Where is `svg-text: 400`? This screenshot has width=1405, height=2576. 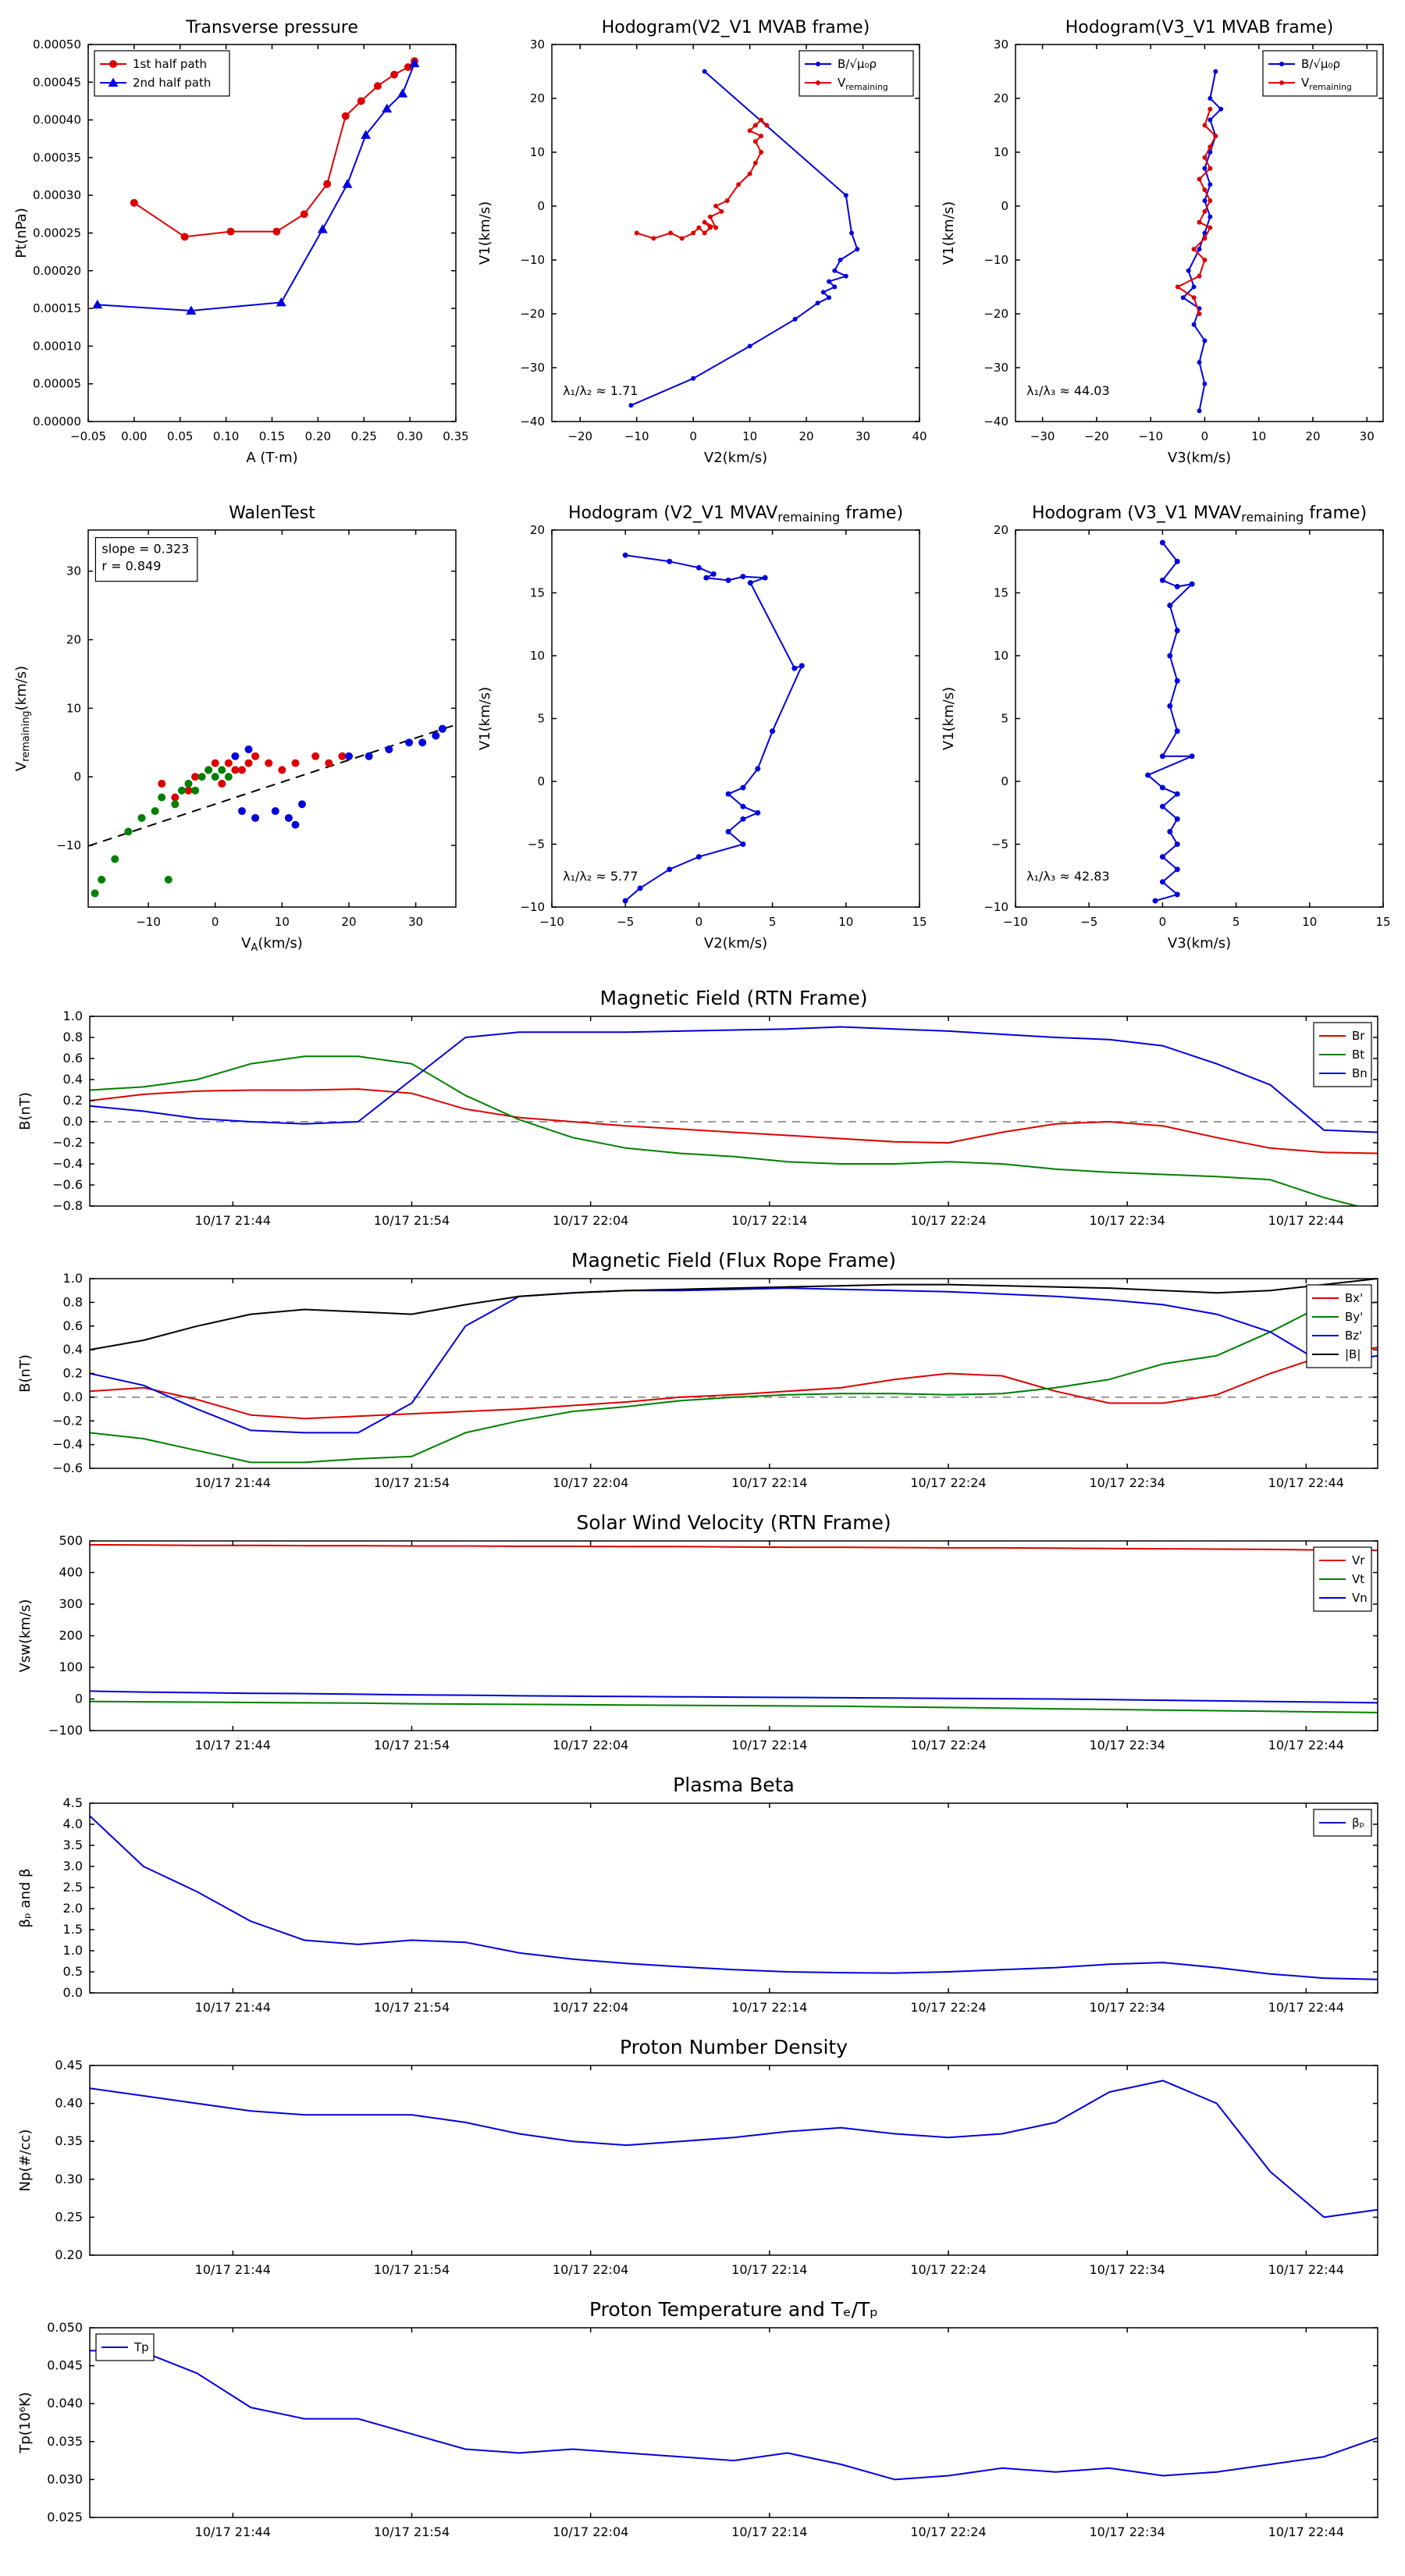 svg-text: 400 is located at coordinates (71, 1572).